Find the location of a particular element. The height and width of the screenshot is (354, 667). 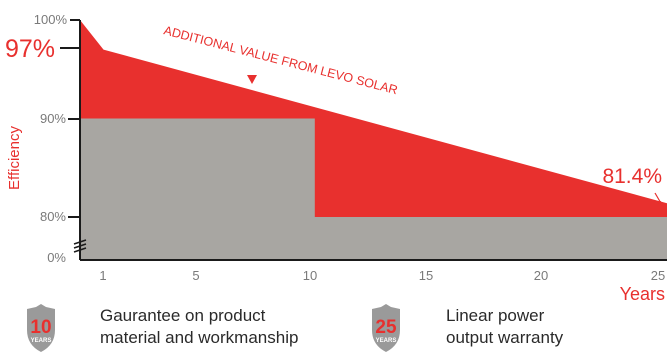

badge-10-years: 10 YEARS is located at coordinates (41, 328).